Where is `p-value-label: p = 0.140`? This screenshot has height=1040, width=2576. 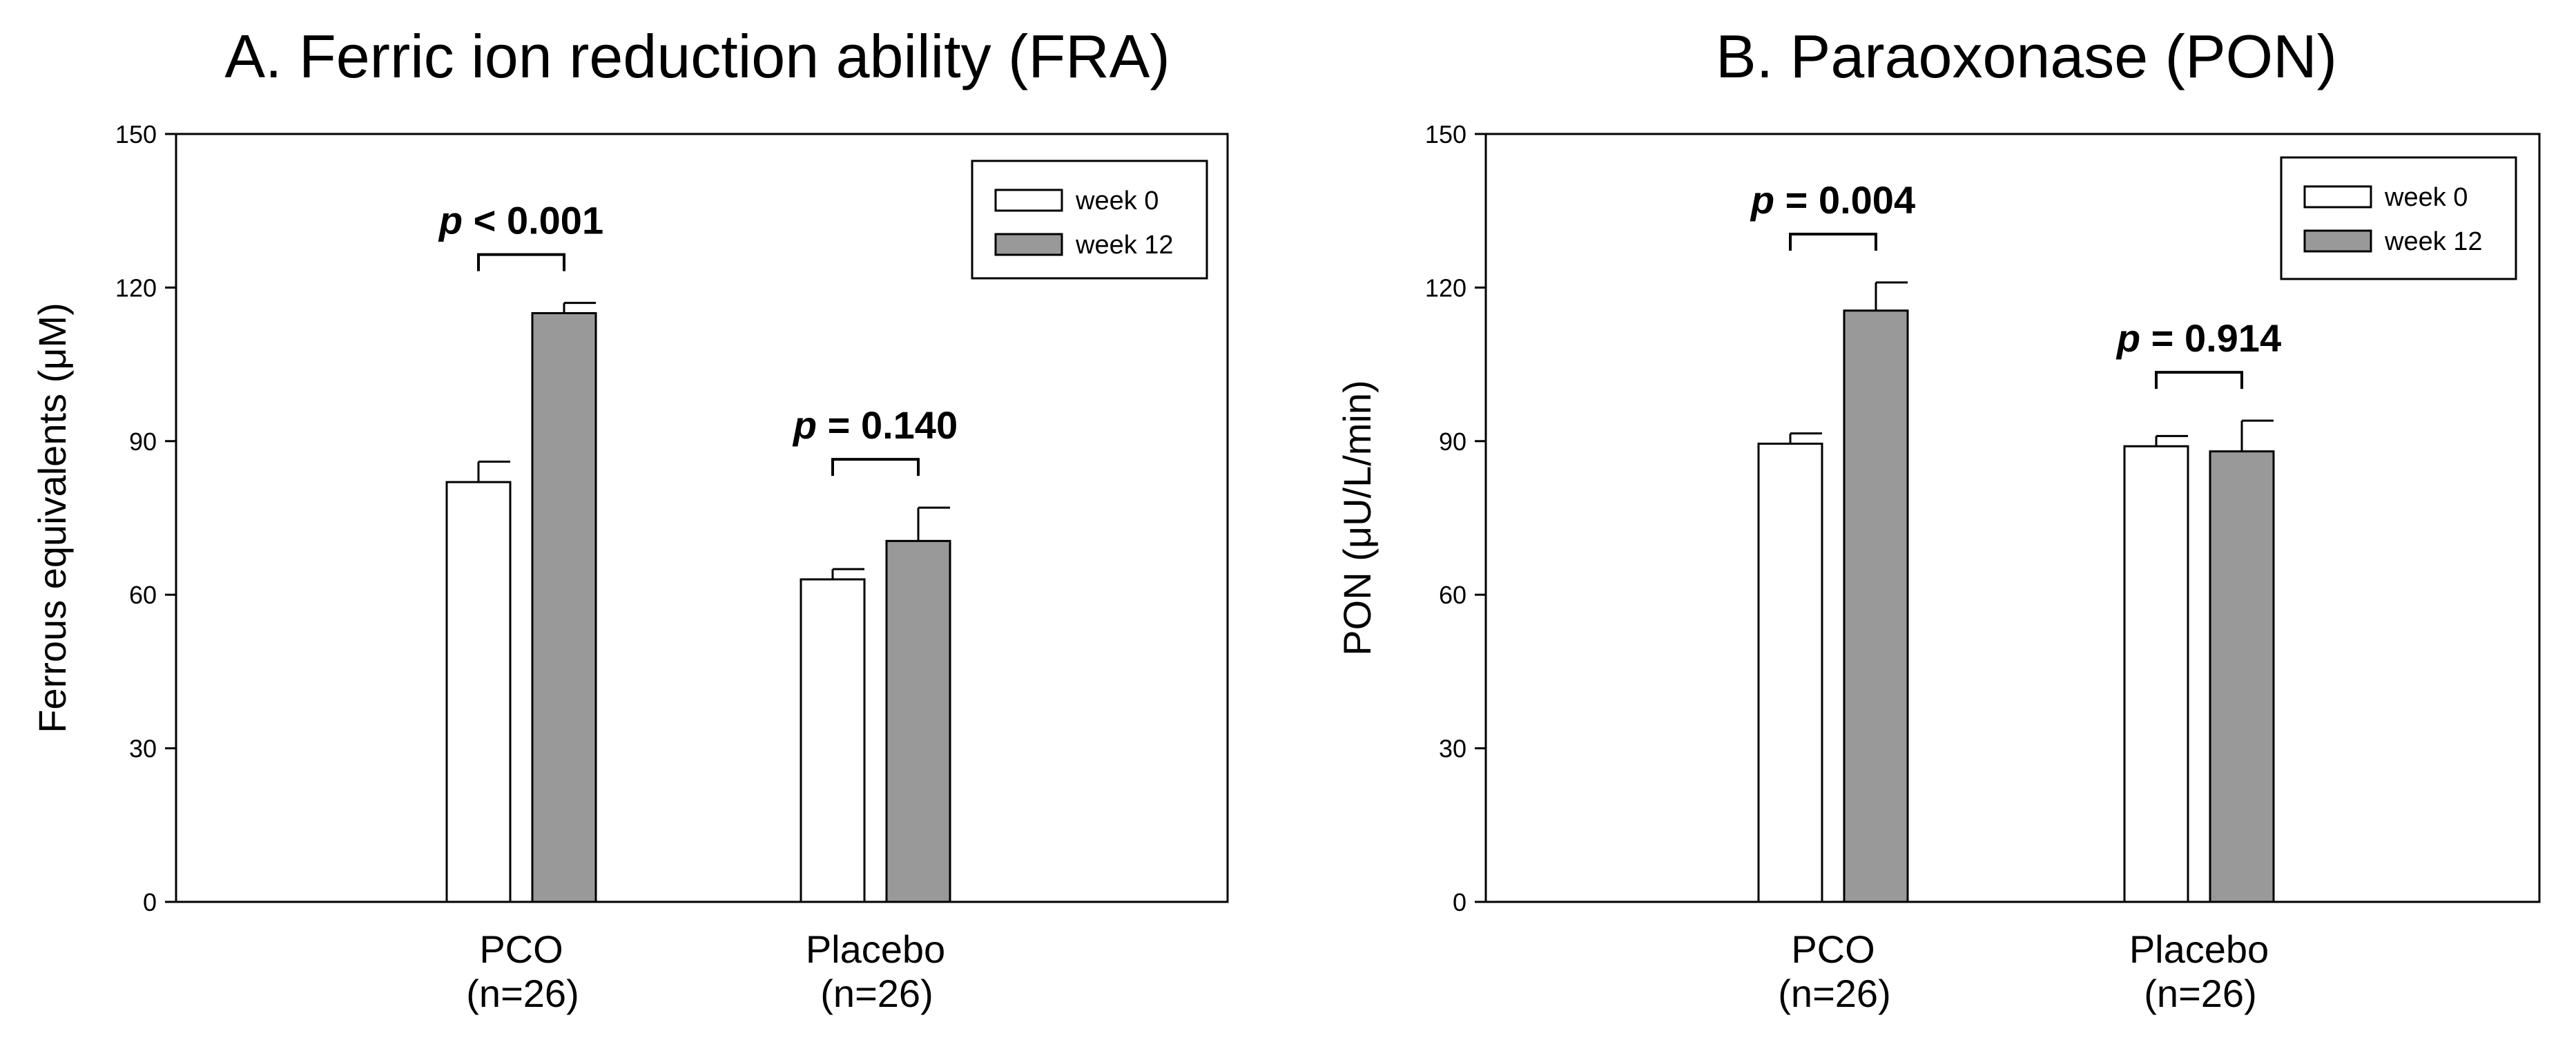
p-value-label: p = 0.140 is located at coordinates (875, 425).